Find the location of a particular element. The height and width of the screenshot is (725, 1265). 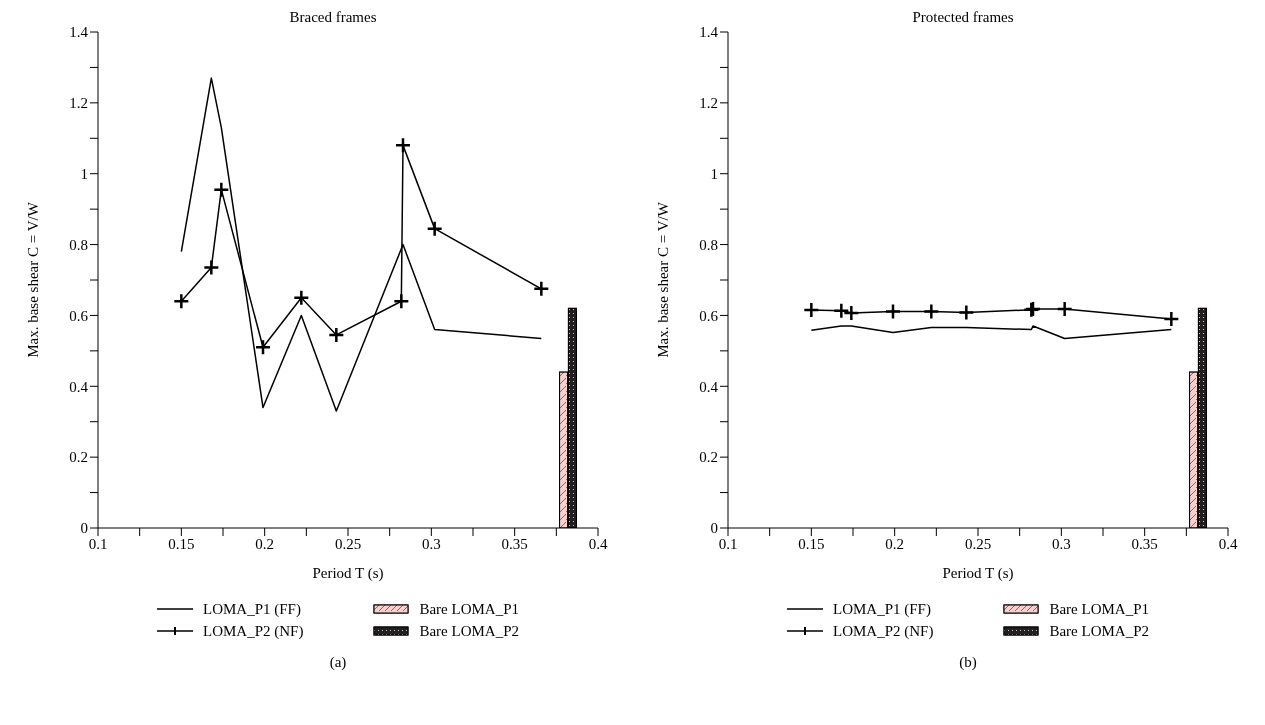

chart-title: Protected frames is located at coordinates (963, 17).